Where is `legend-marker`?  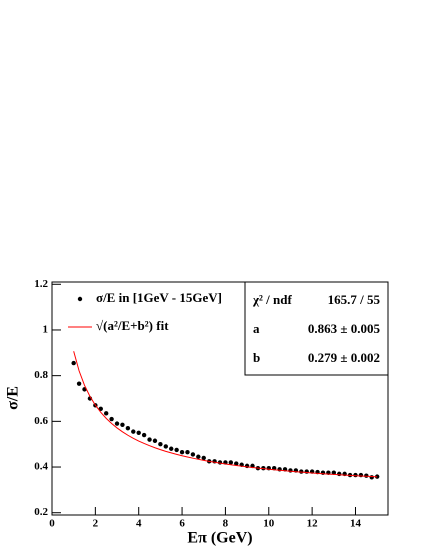 legend-marker is located at coordinates (80, 299).